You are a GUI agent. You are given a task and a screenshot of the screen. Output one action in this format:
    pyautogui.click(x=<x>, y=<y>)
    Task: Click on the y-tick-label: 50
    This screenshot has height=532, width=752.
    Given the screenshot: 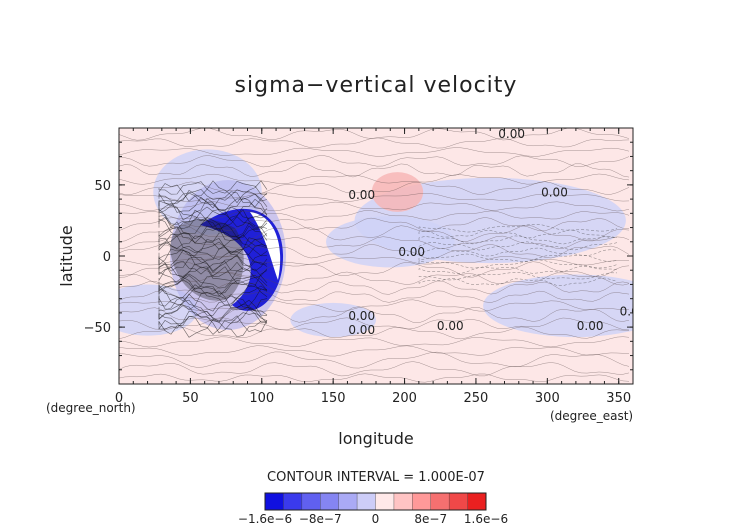 What is the action you would take?
    pyautogui.click(x=102, y=186)
    